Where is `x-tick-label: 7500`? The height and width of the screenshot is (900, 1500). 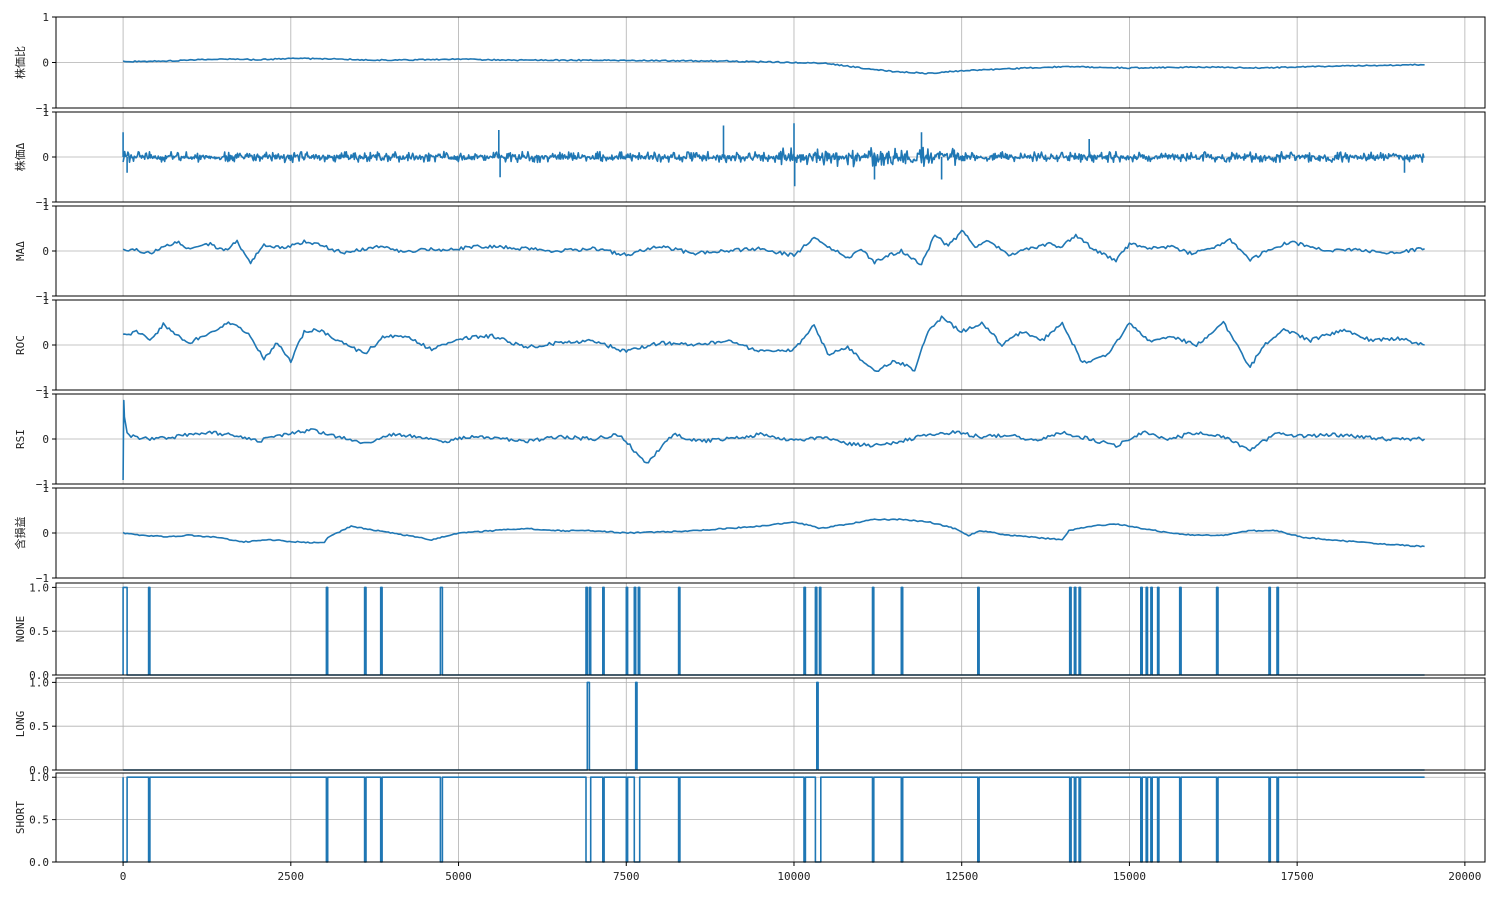
x-tick-label: 7500 is located at coordinates (626, 876).